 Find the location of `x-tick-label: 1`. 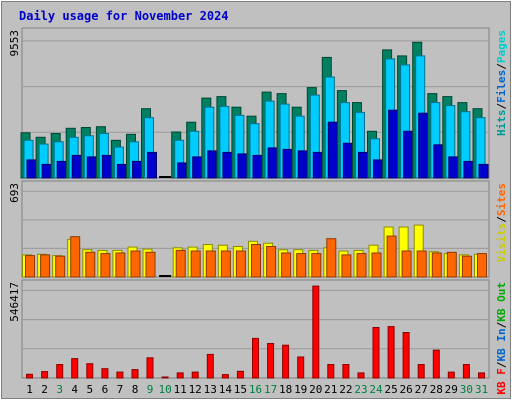

x-tick-label: 1 is located at coordinates (29, 389).